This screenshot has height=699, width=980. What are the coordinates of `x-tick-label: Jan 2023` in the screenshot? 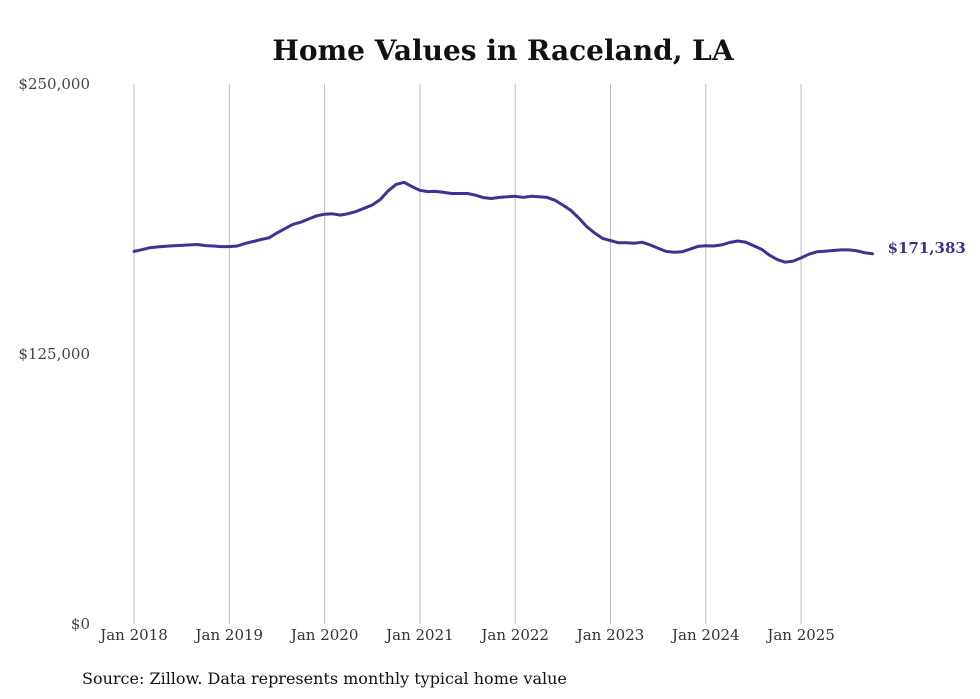 It's located at (610, 635).